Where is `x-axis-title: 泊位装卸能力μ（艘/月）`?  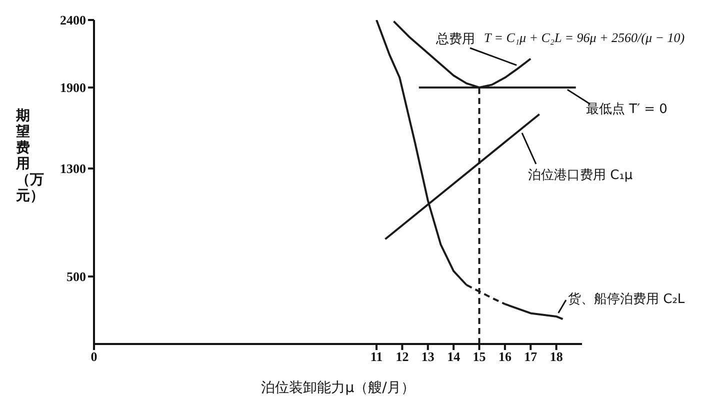 x-axis-title: 泊位装卸能力μ（艘/月） is located at coordinates (338, 388).